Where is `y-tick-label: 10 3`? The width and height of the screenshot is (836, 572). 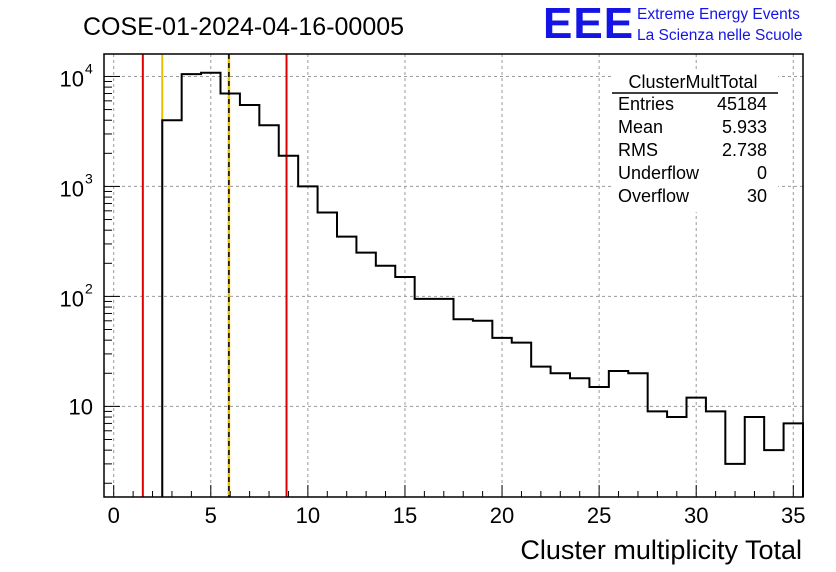
y-tick-label: 10 3 is located at coordinates (76, 185).